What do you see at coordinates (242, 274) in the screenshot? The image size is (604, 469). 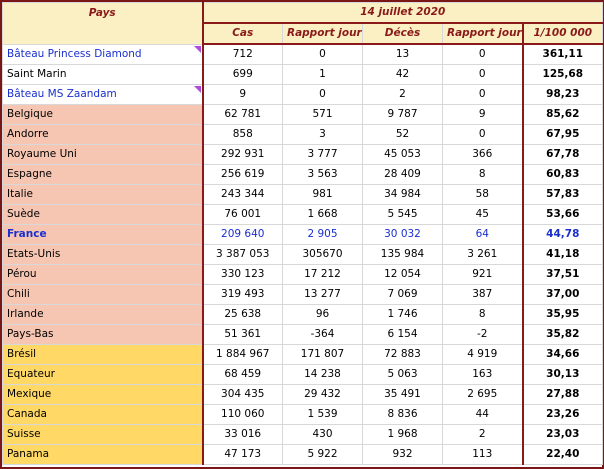 I see `cases-cell: 330 123` at bounding box center [242, 274].